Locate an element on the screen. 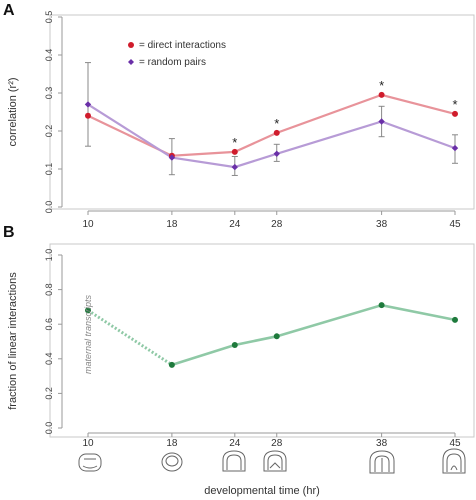 The image size is (476, 500). legend-random-label: = random pairs is located at coordinates (172, 62).